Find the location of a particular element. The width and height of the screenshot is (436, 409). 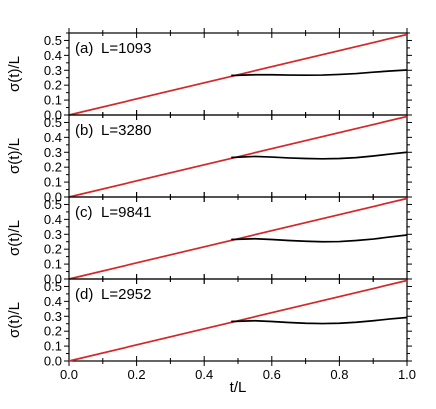

panel-label: (b) is located at coordinates (84, 130).